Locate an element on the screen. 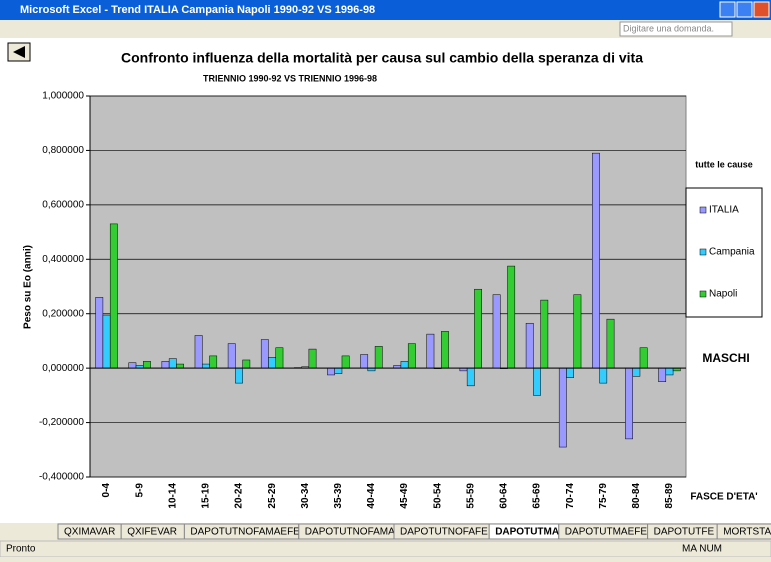 The width and height of the screenshot is (771, 562). sheet-tab-label: QXIFEVAR is located at coordinates (152, 532).